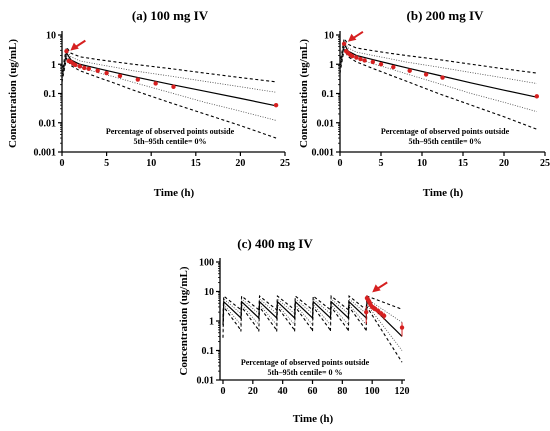 The width and height of the screenshot is (550, 431). Describe the element at coordinates (313, 391) in the screenshot. I see `x-tick-label: 60` at that location.